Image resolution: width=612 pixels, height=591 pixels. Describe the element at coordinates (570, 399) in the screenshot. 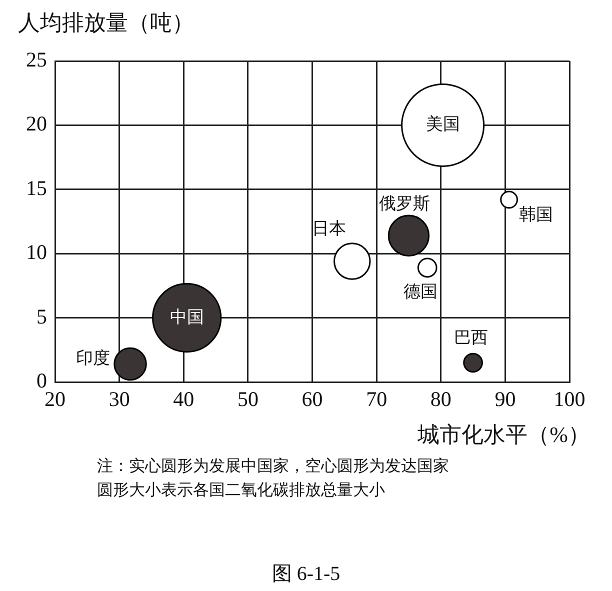

I see `x-tick-label: 100` at that location.